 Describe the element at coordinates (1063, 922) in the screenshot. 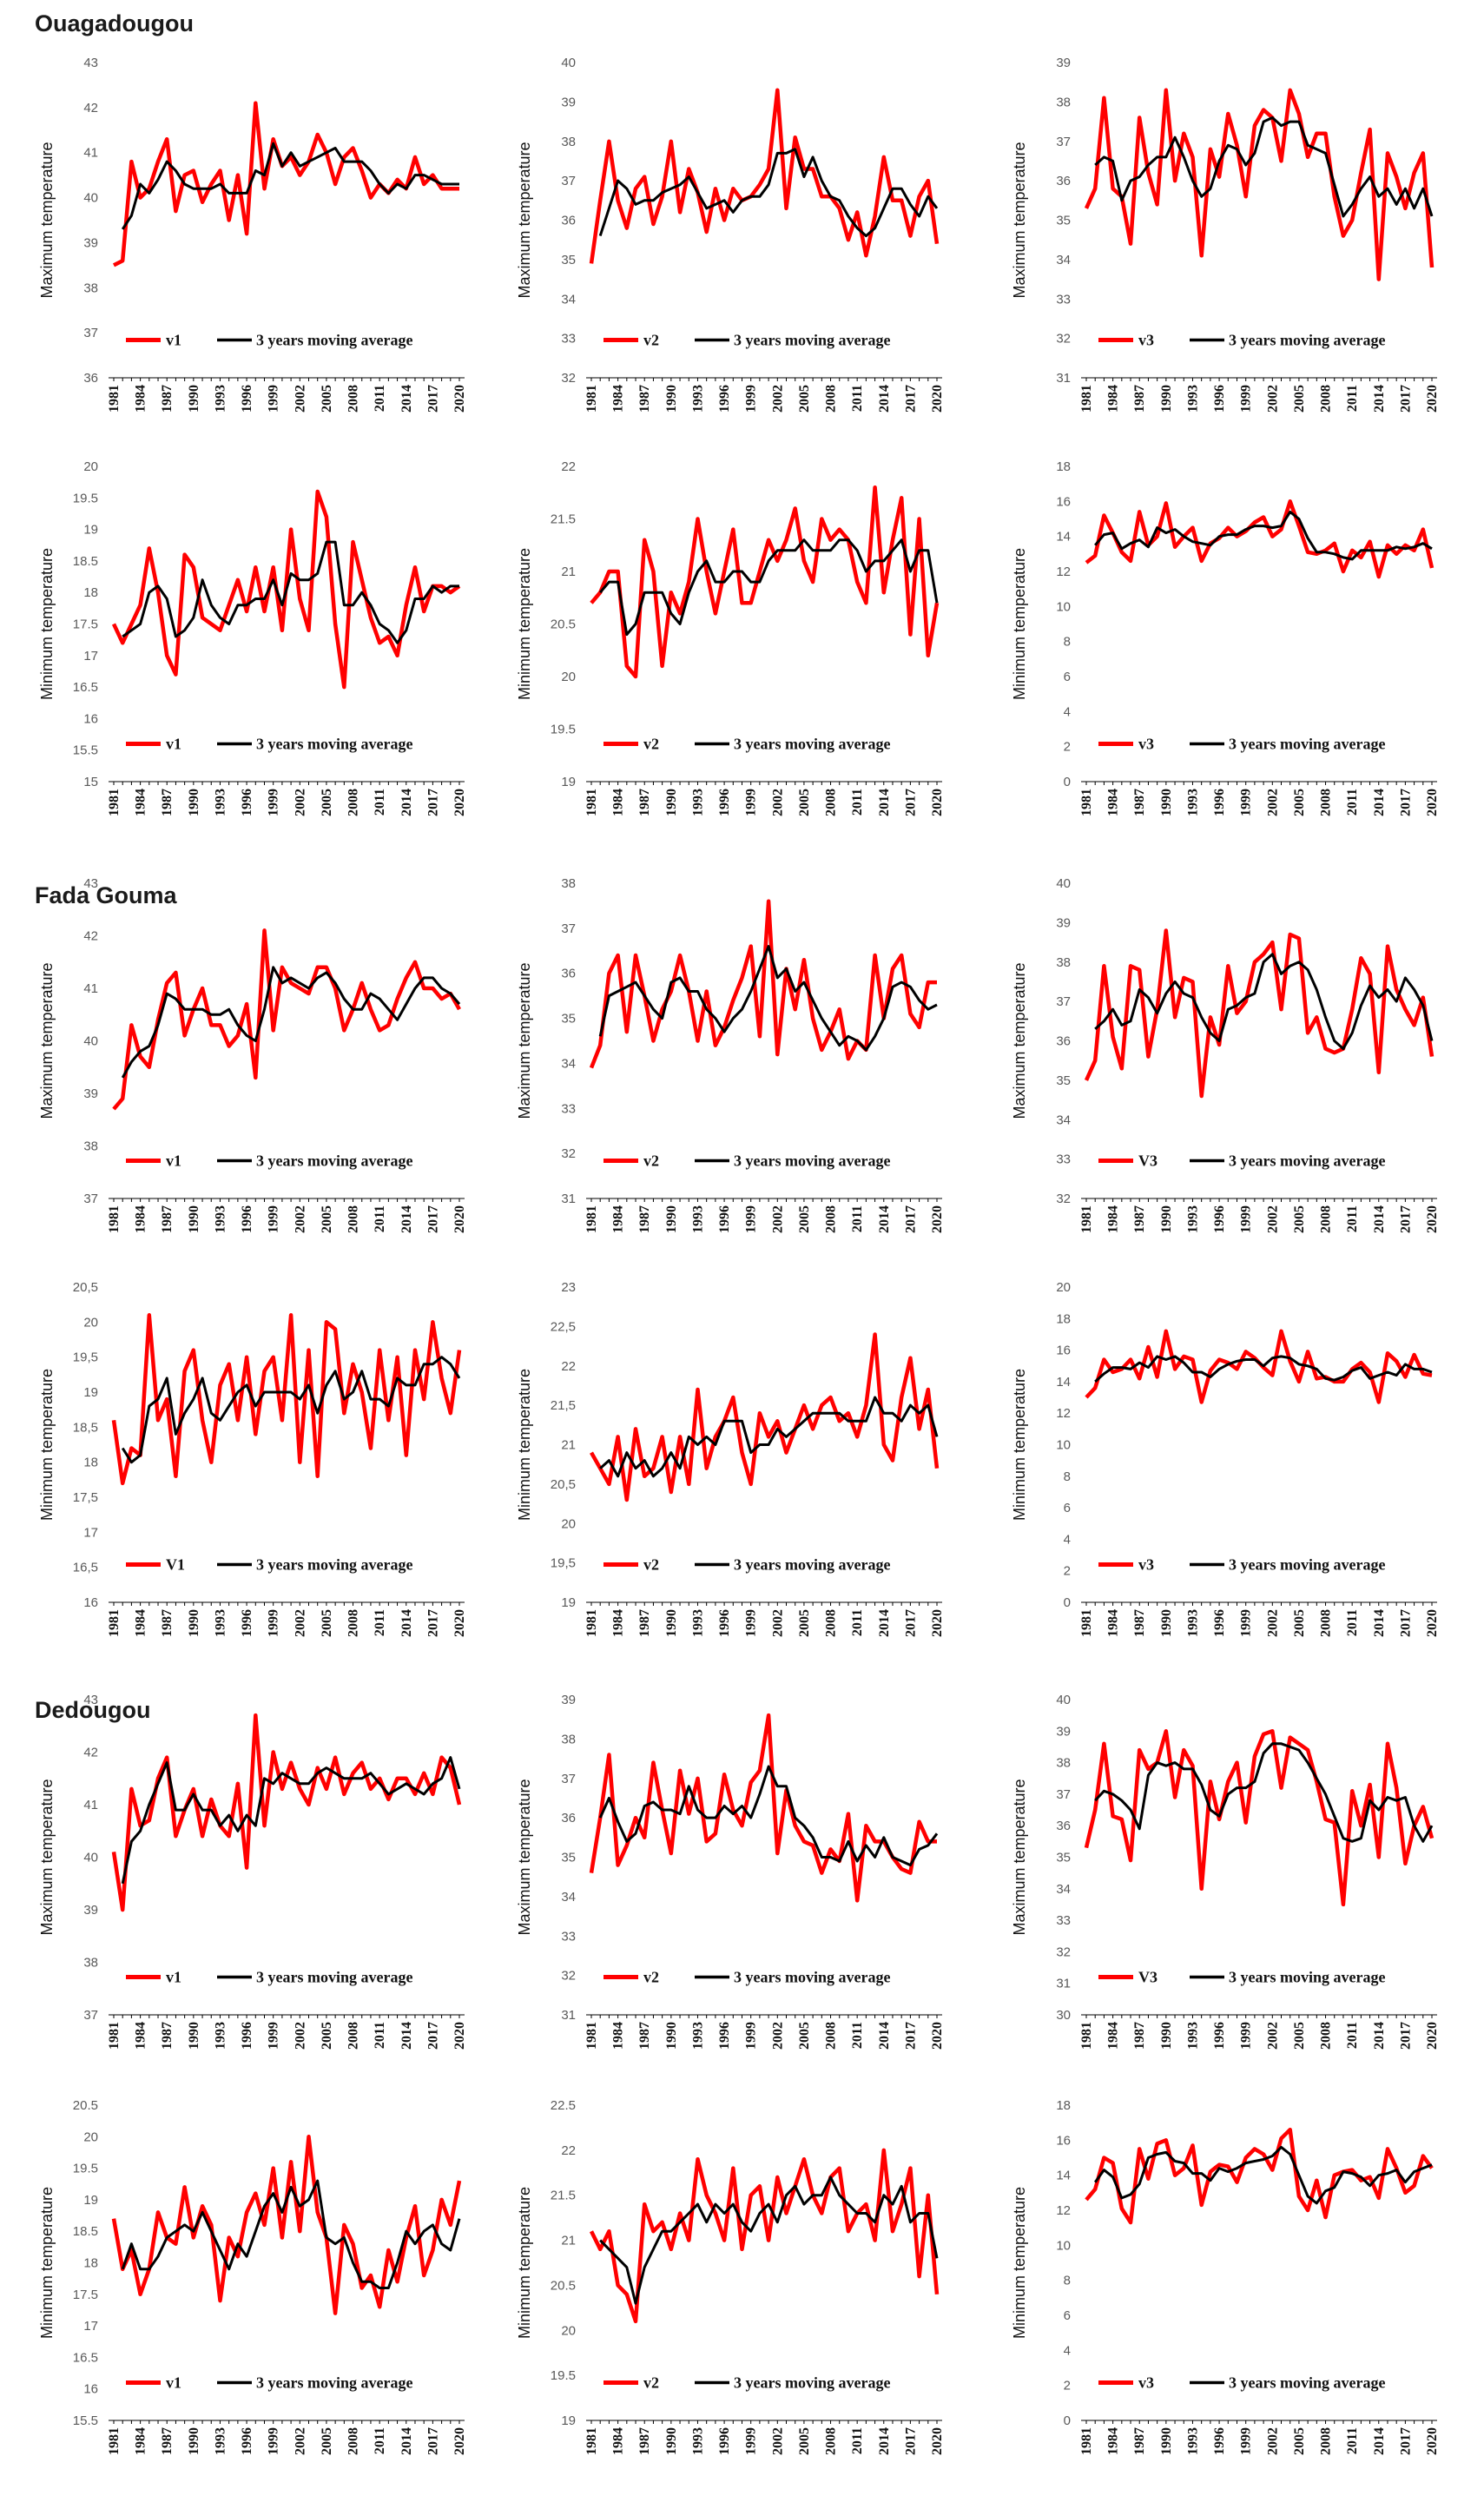

I see `y-tick-label: 39` at that location.